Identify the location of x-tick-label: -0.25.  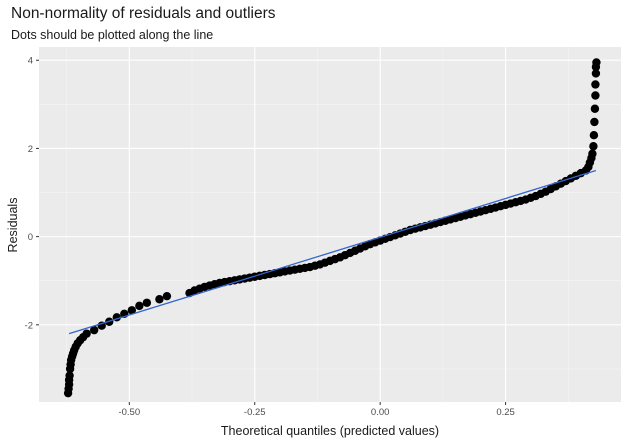
(255, 412).